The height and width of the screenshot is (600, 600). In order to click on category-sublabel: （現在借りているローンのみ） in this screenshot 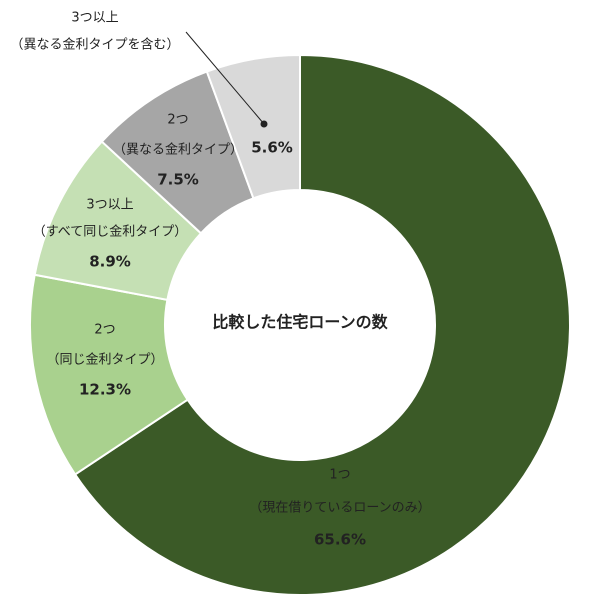, I will do `click(339, 508)`.